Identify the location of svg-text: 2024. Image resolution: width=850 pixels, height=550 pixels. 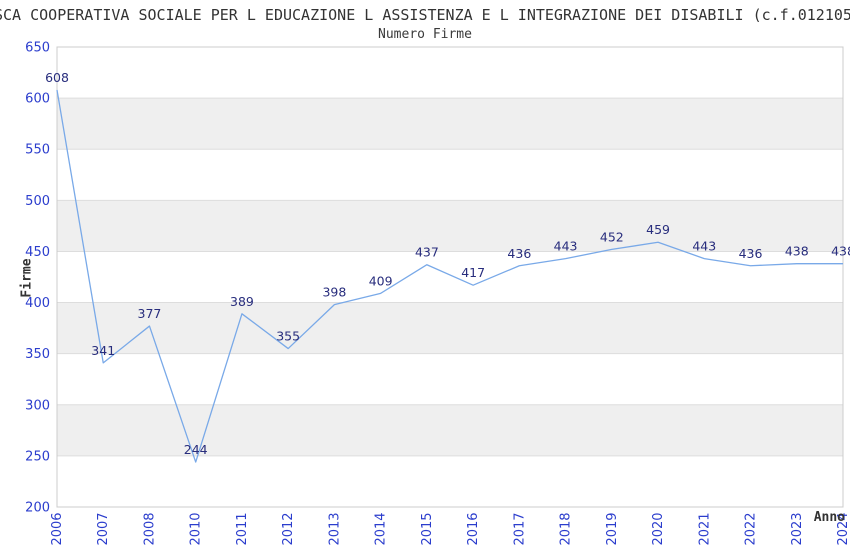
(843, 528).